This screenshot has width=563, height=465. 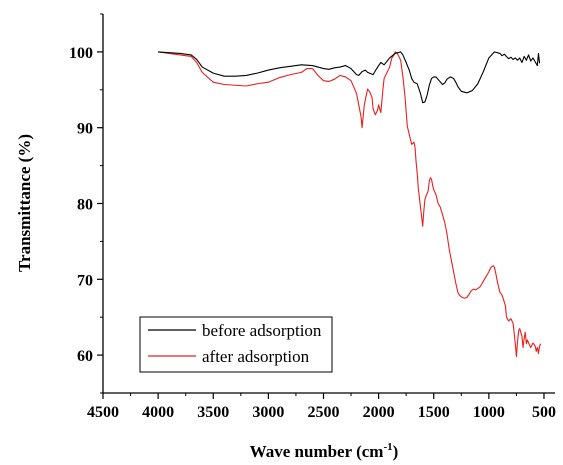 I want to click on x-tick-label-1500: 1500, so click(x=434, y=412).